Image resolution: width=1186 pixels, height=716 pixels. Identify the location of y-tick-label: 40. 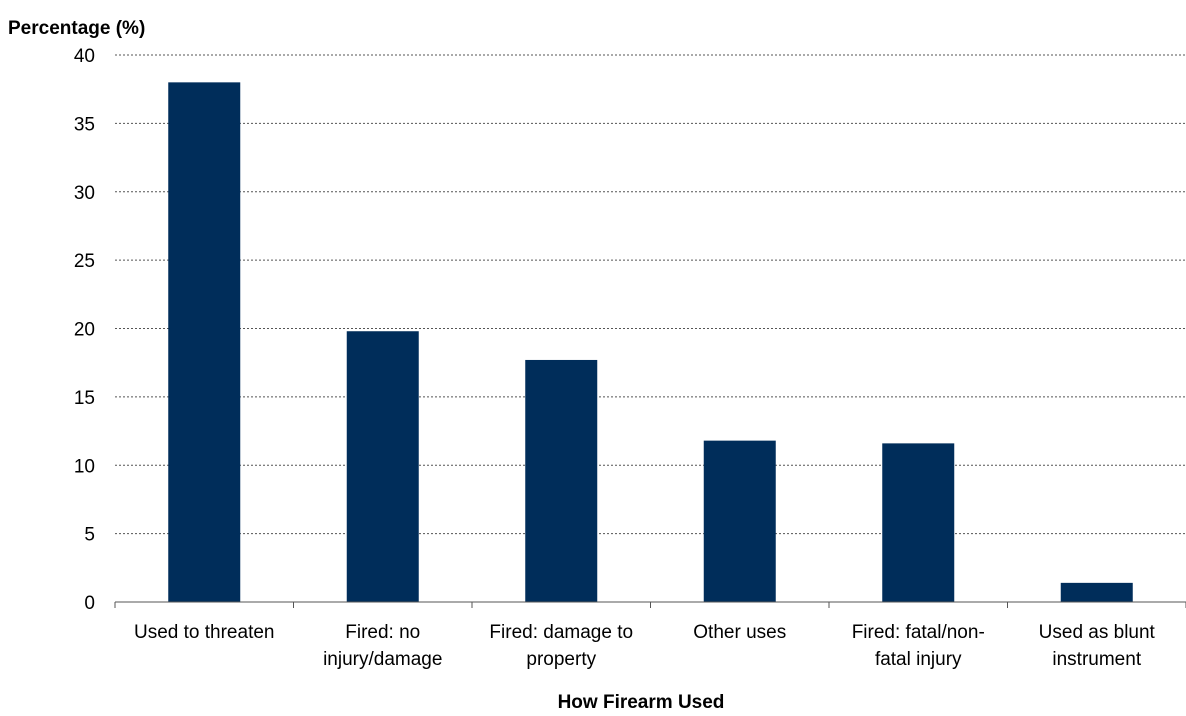
(84, 56).